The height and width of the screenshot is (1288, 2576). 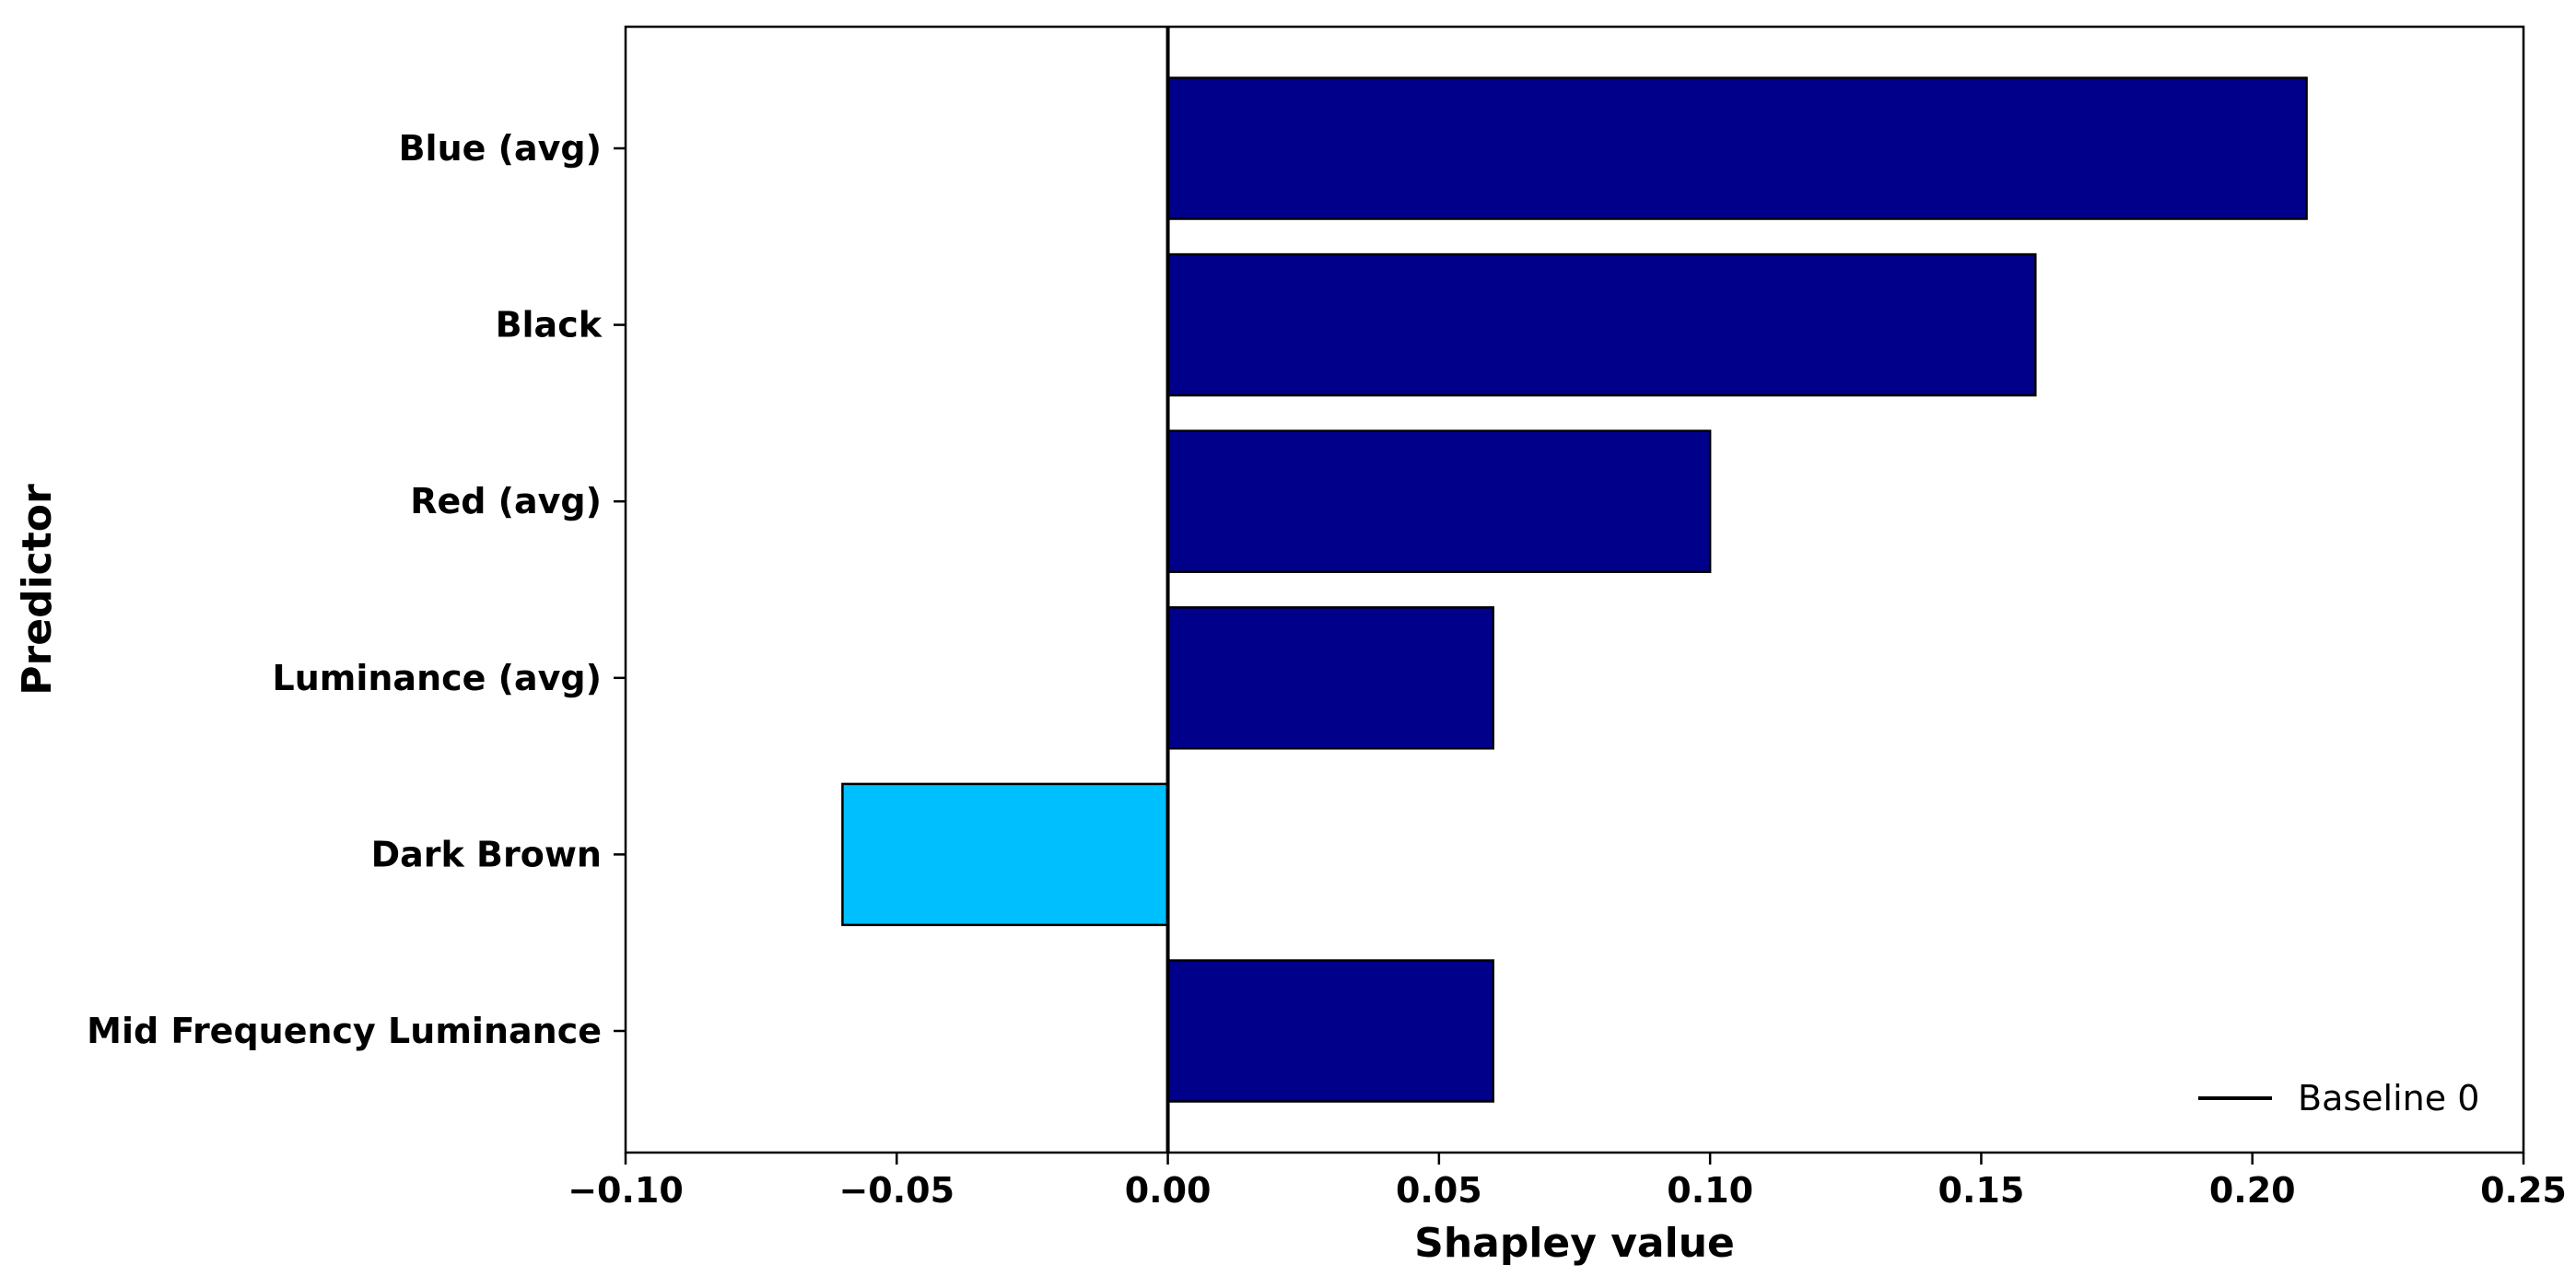 What do you see at coordinates (506, 501) in the screenshot?
I see `y-tick-label-2: Red (avg)` at bounding box center [506, 501].